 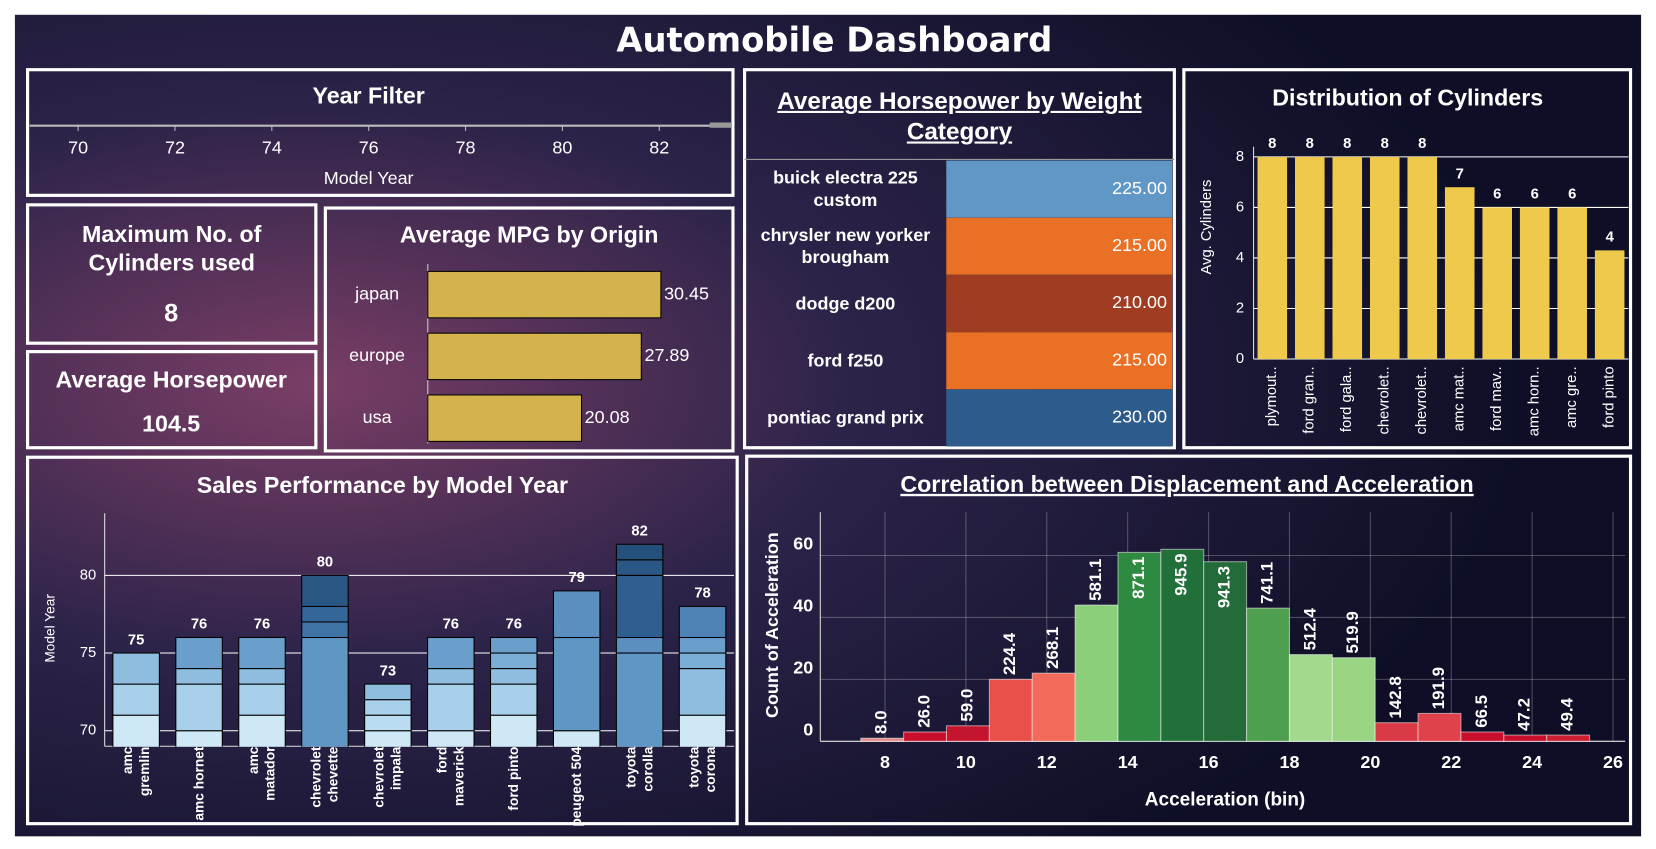 I want to click on kpi-title: Maximum No. of Cylinders used, so click(x=172, y=248).